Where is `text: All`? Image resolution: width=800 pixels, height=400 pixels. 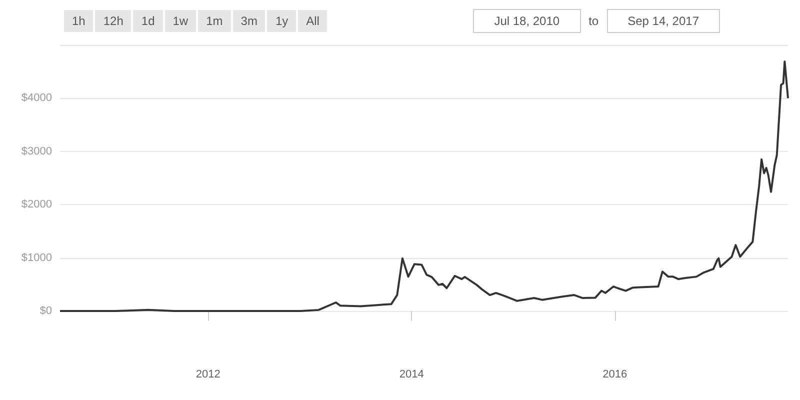
text: All is located at coordinates (313, 21).